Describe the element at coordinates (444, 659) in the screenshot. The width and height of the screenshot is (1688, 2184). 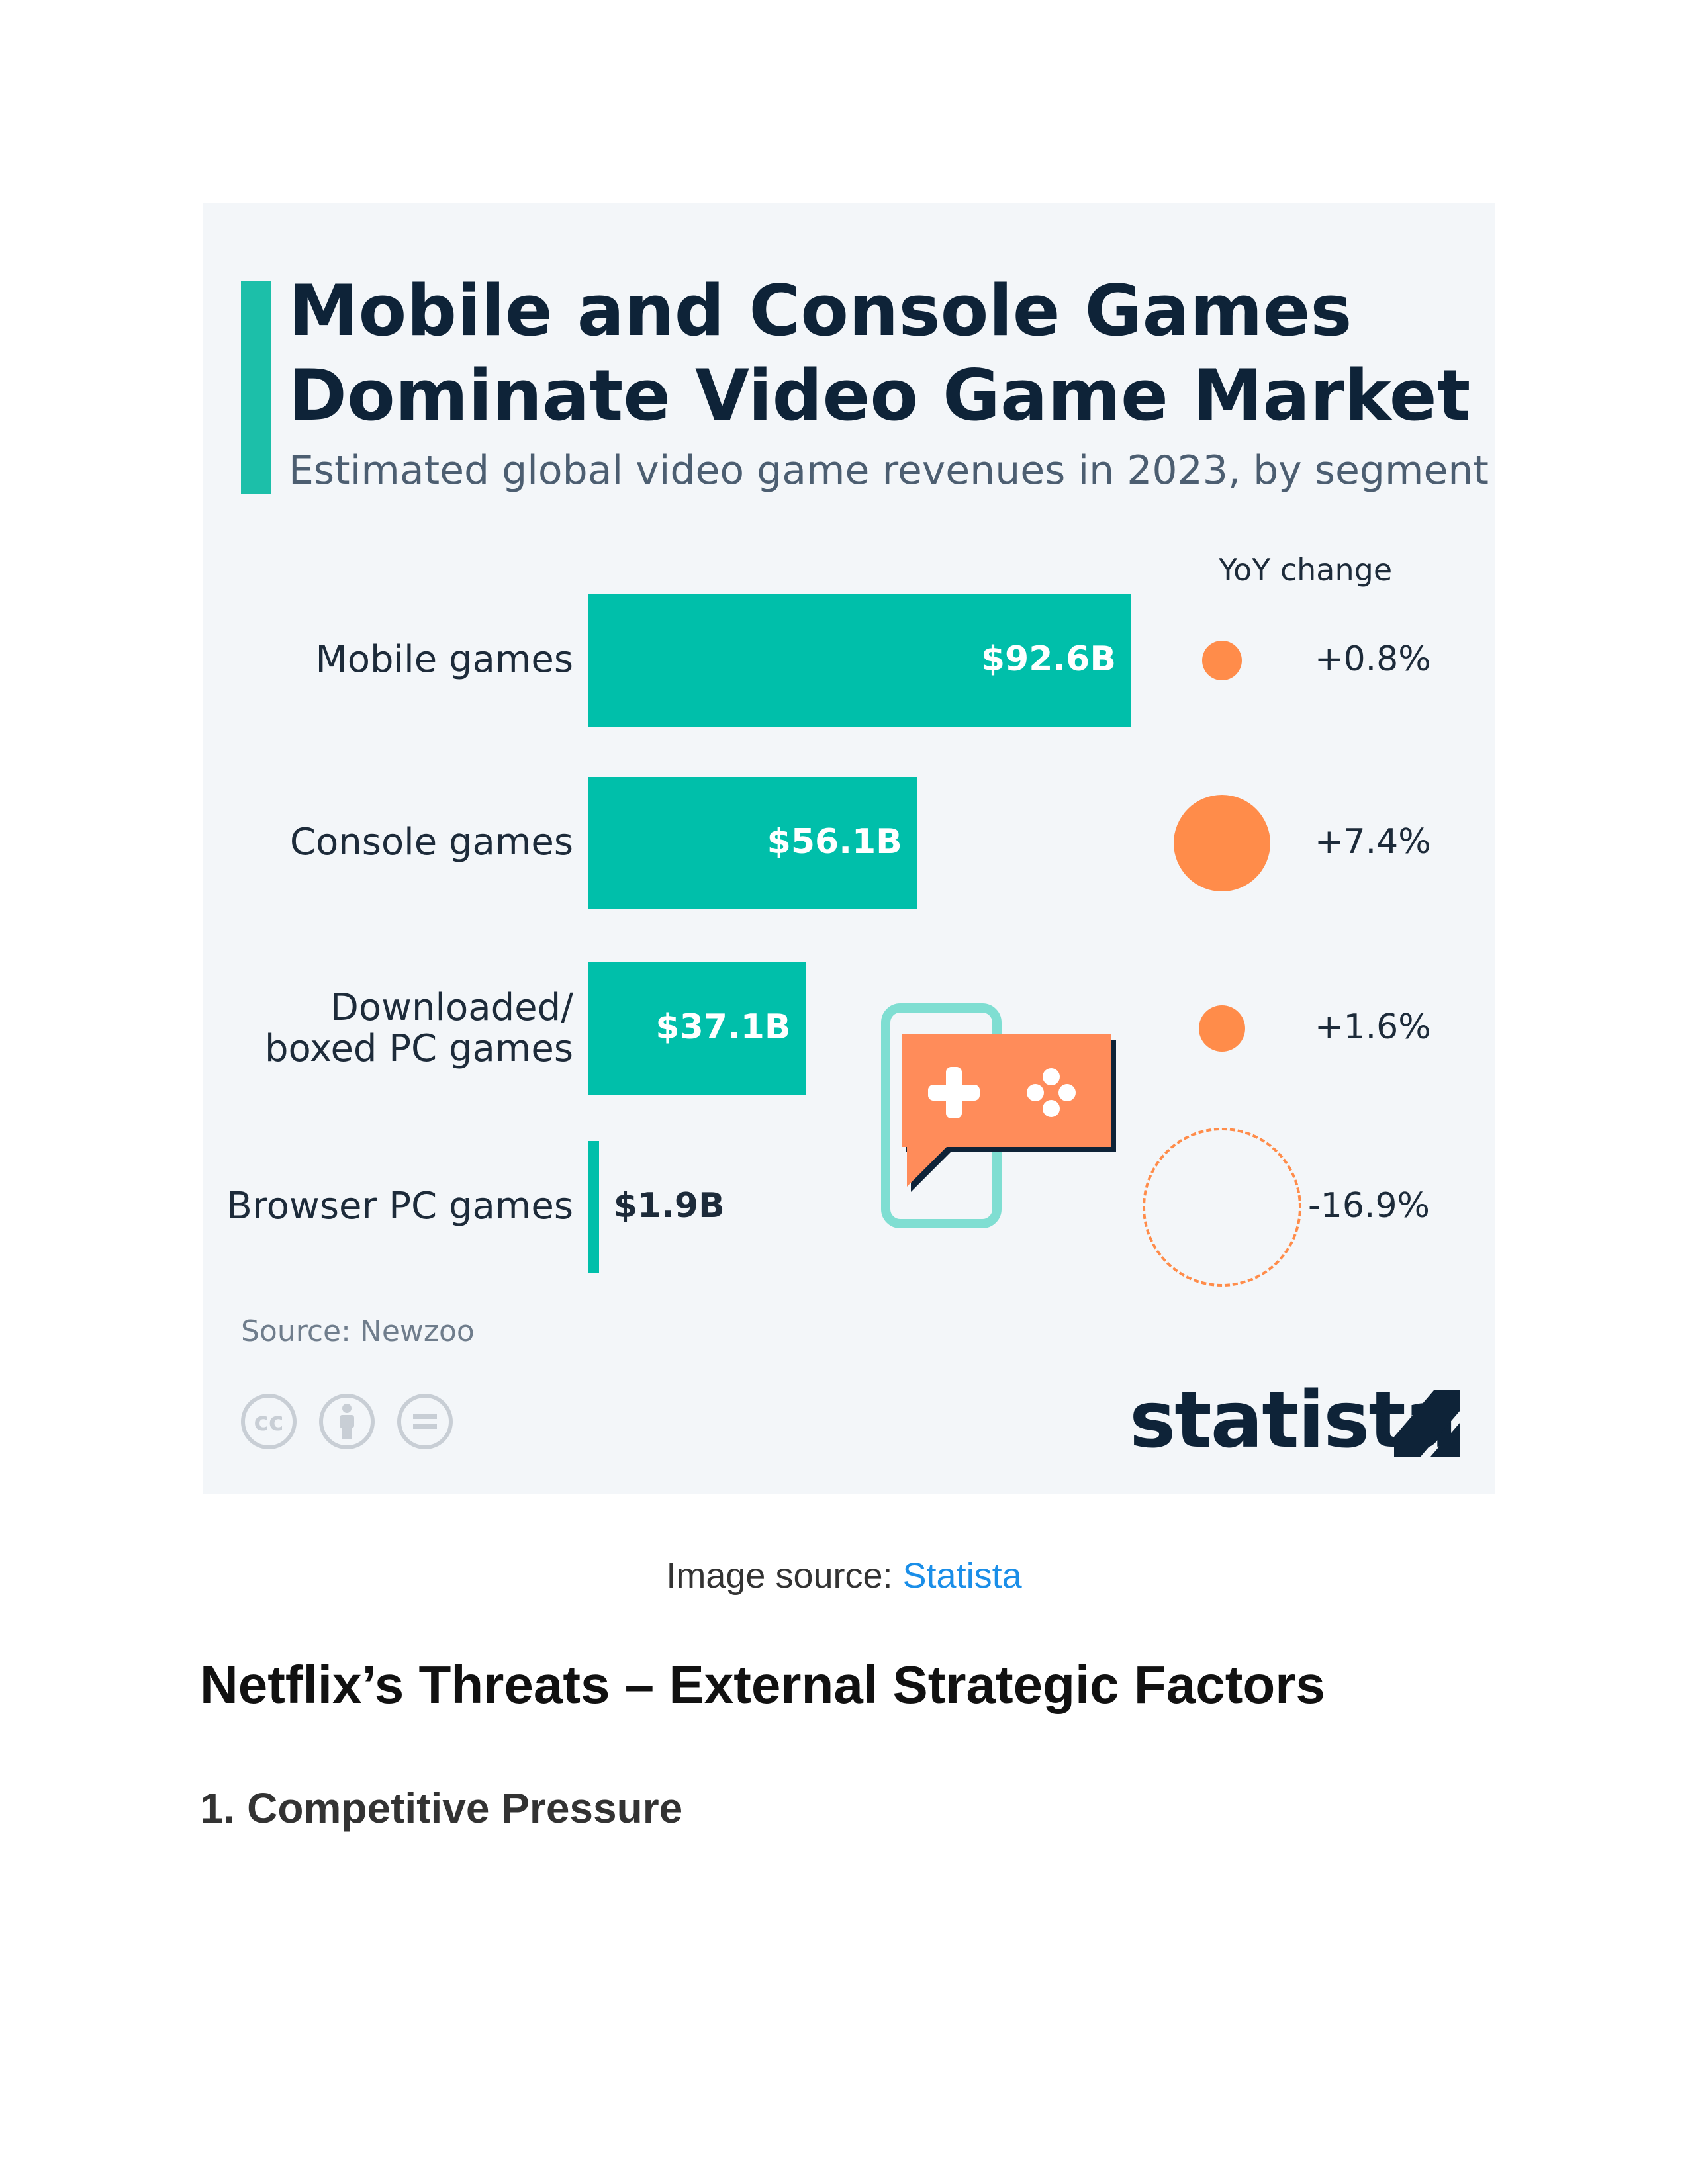
I see `category-label: Mobile games` at that location.